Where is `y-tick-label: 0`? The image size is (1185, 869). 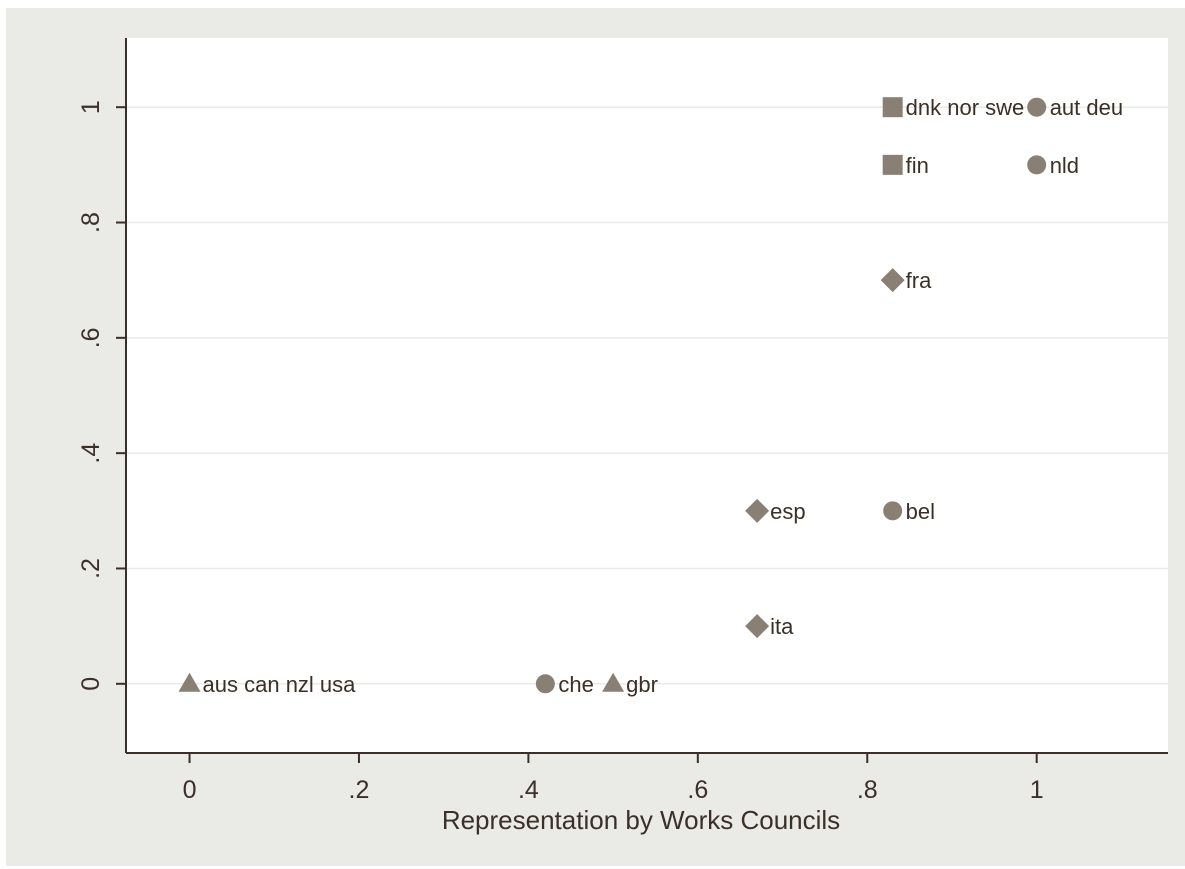 y-tick-label: 0 is located at coordinates (91, 684).